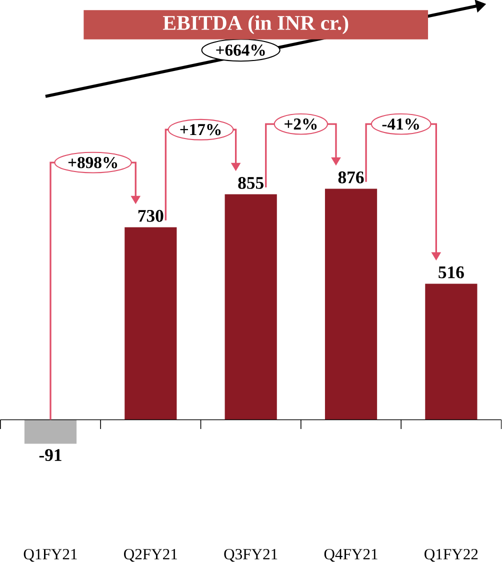  What do you see at coordinates (451, 555) in the screenshot?
I see `x-tick-label: Q1FY22` at bounding box center [451, 555].